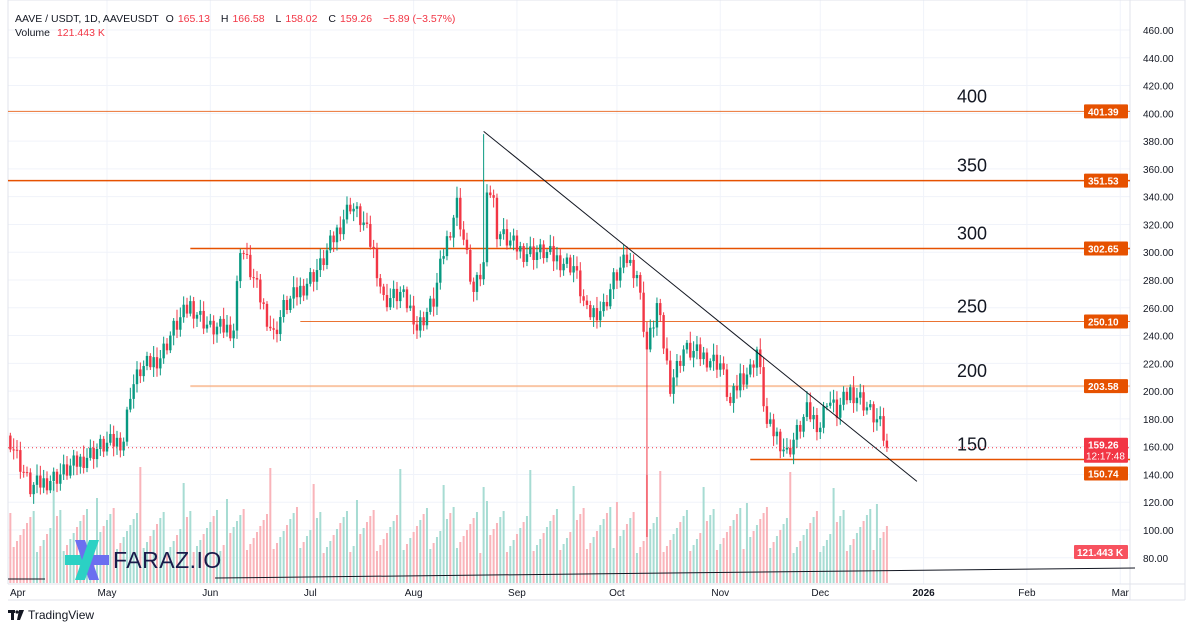  Describe the element at coordinates (224, 19) in the screenshot. I see `high-label: H` at that location.